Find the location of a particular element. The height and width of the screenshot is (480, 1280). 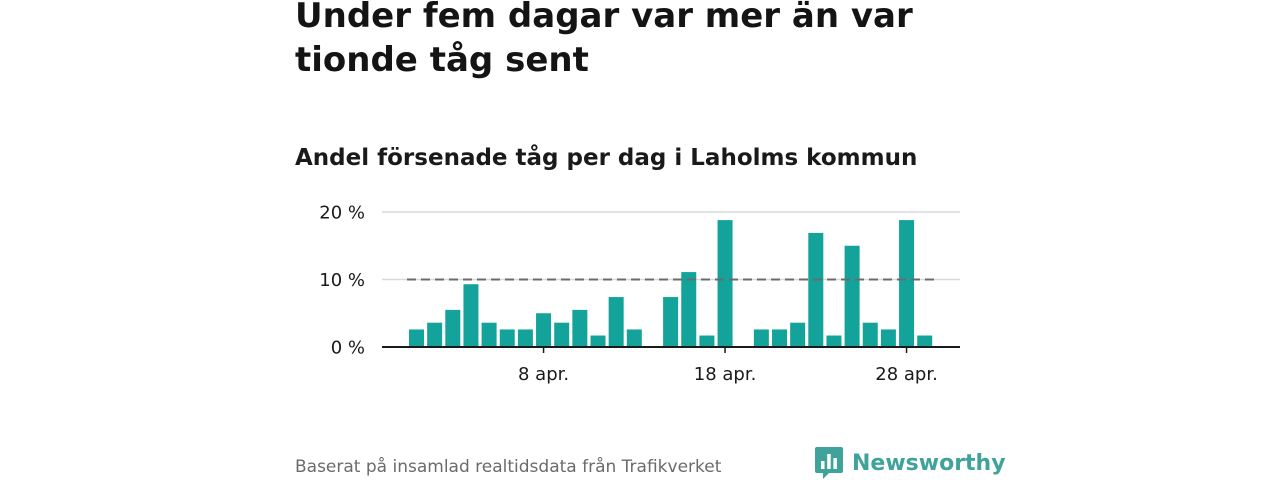

grid-lines is located at coordinates (671, 246).